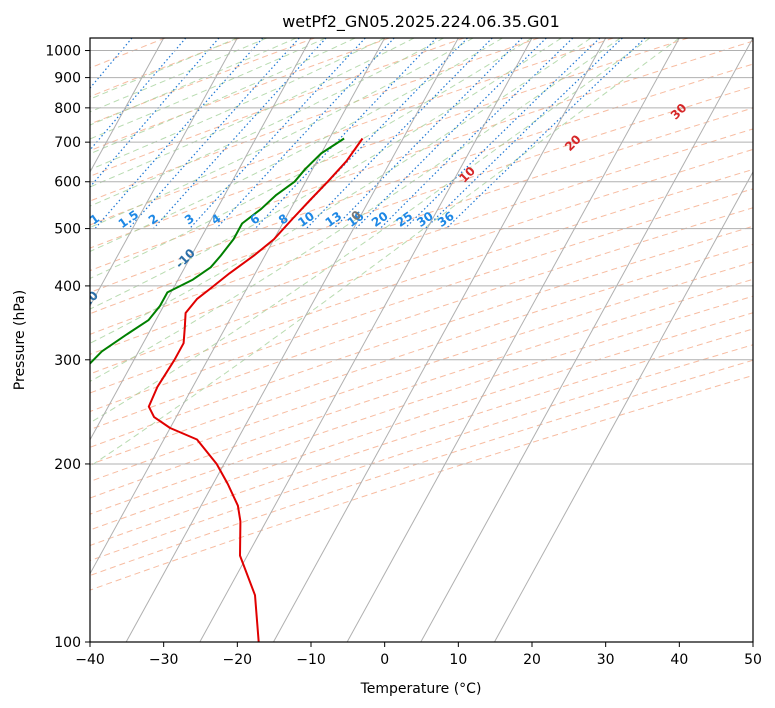 This screenshot has width=775, height=708. What do you see at coordinates (606, 660) in the screenshot?
I see `x-tick-label: 30` at bounding box center [606, 660].